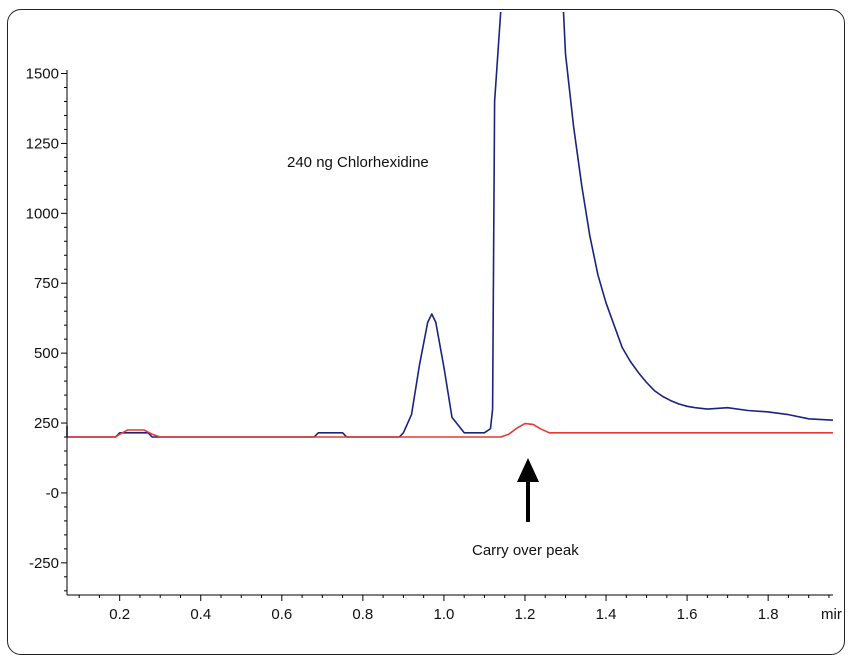 This screenshot has width=849, height=655. I want to click on sample-label: 240 ng Chlorhexidine, so click(358, 162).